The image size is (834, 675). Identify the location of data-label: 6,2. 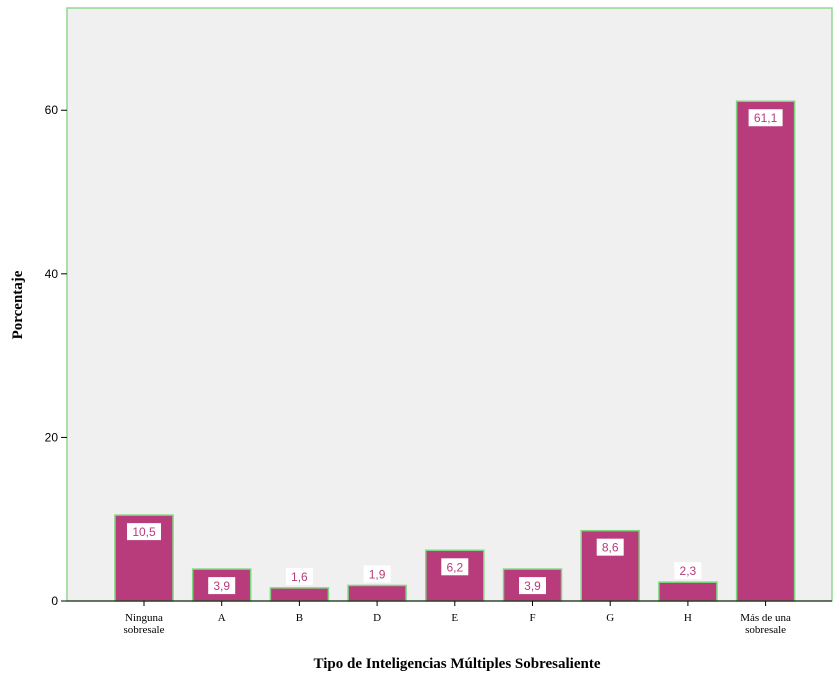
(454, 567).